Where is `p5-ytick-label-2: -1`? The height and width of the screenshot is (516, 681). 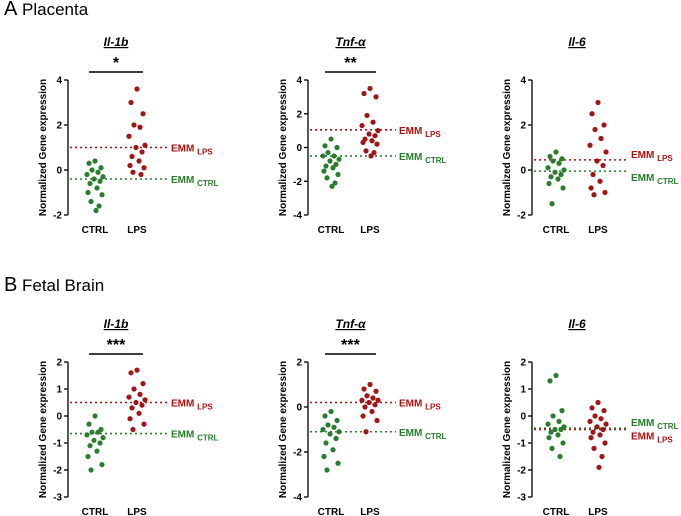
p5-ytick-label-2: -1 is located at coordinates (521, 444).